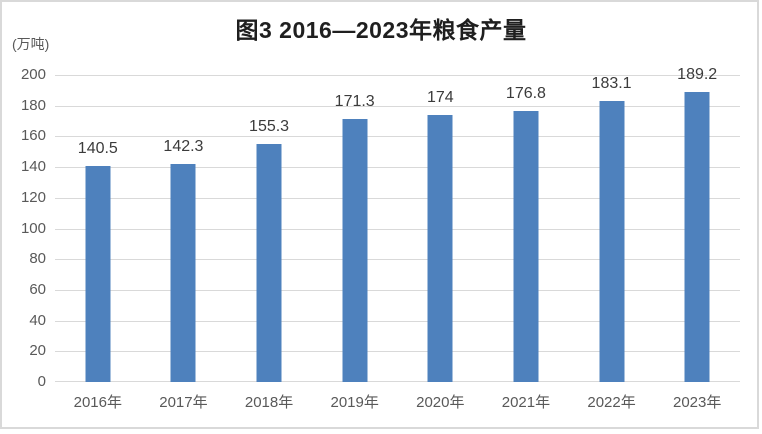 This screenshot has height=434, width=762. I want to click on y-tick-label: 80, so click(37, 259).